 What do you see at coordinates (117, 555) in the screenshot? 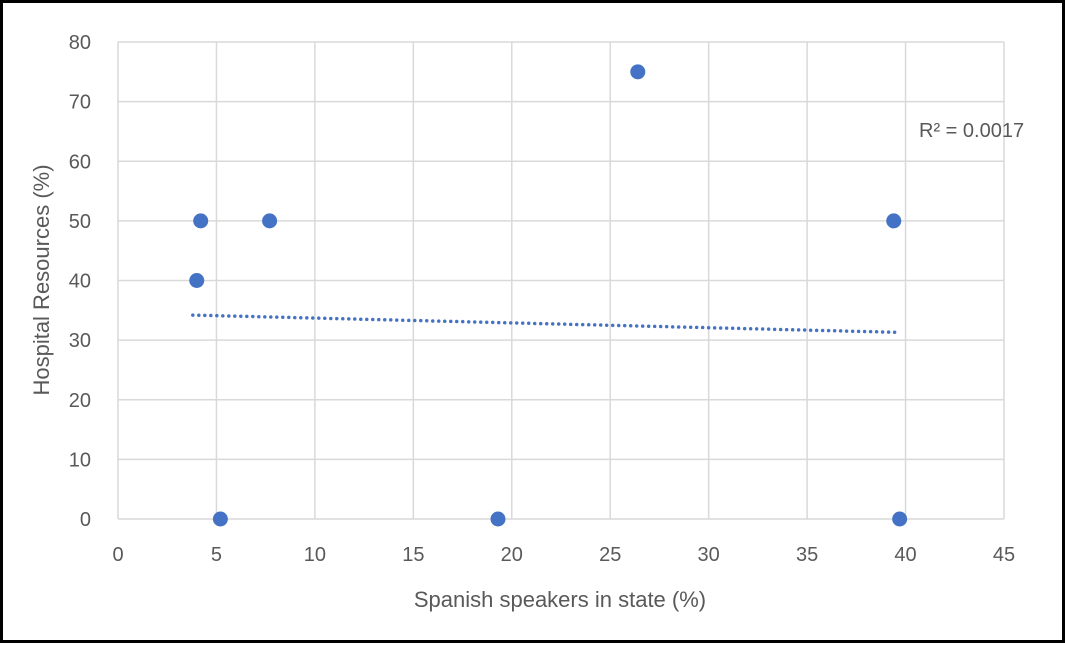
I see `x-tick-label: 0` at bounding box center [117, 555].